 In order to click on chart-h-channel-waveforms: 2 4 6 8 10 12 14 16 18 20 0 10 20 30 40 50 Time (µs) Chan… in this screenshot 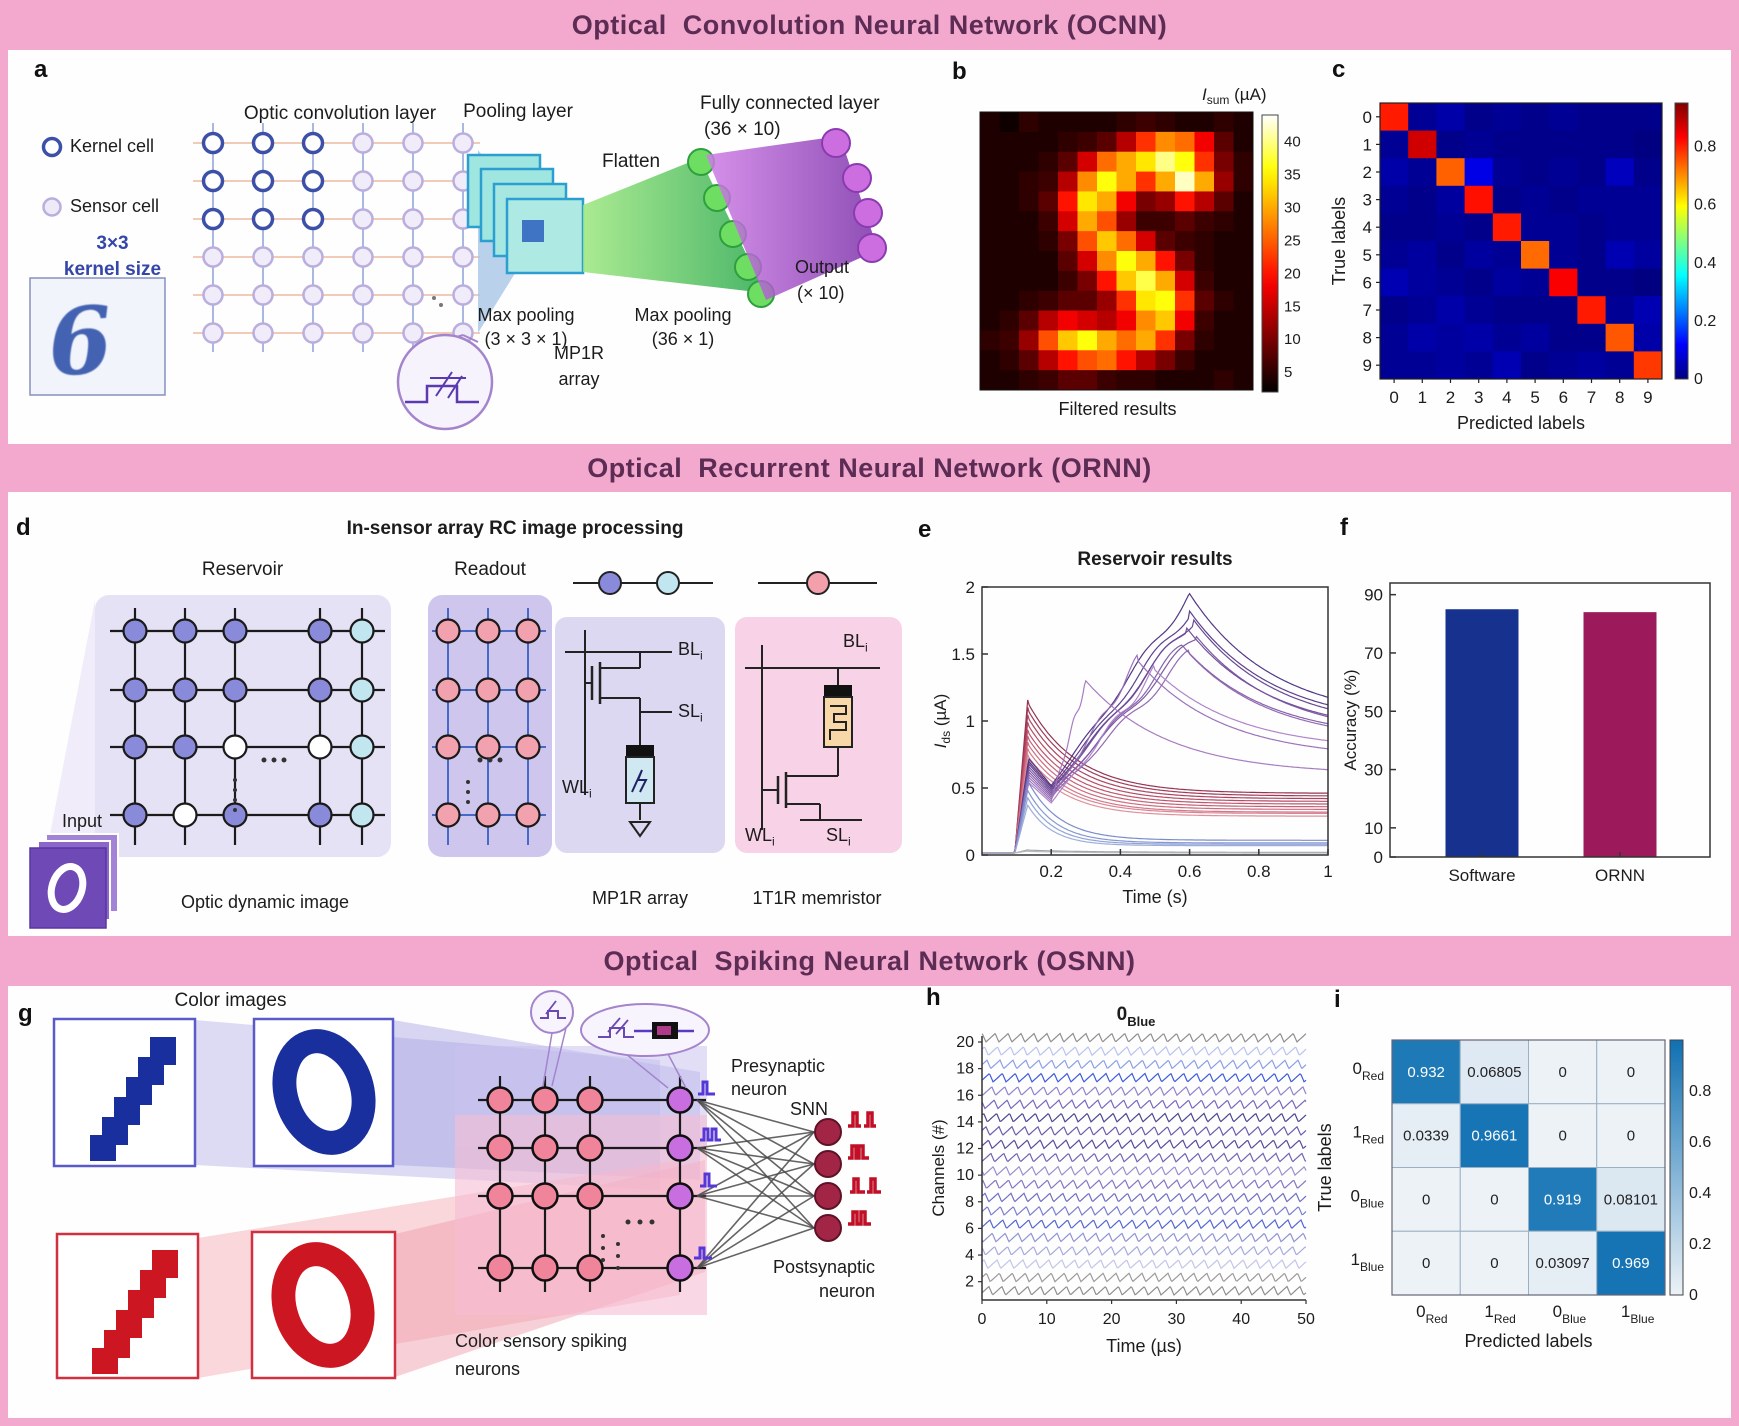, I will do `click(1122, 1180)`.